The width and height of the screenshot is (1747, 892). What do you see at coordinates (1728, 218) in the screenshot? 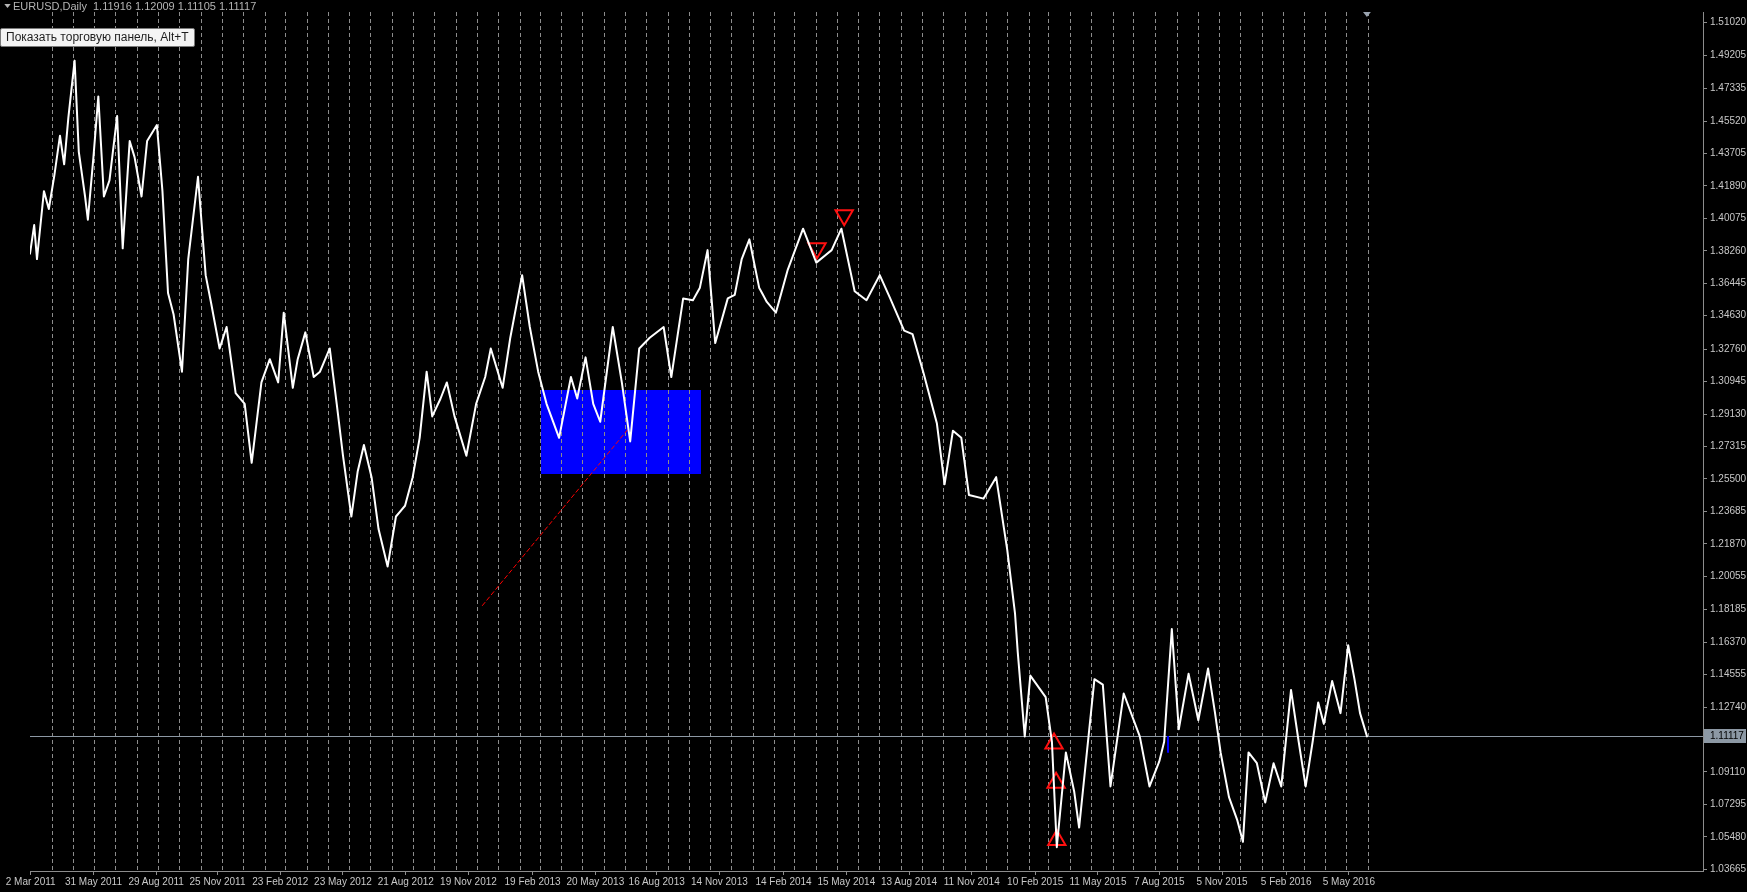
I see `y-tick-label: 1.40075` at bounding box center [1728, 218].